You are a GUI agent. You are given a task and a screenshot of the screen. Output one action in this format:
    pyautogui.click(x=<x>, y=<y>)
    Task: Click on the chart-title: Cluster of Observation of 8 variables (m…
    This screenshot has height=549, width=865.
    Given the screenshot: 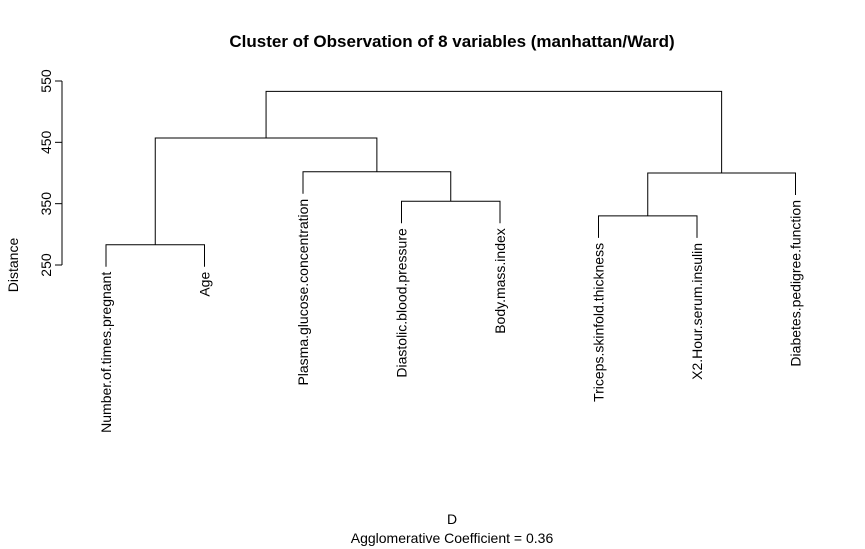 What is the action you would take?
    pyautogui.click(x=451, y=41)
    